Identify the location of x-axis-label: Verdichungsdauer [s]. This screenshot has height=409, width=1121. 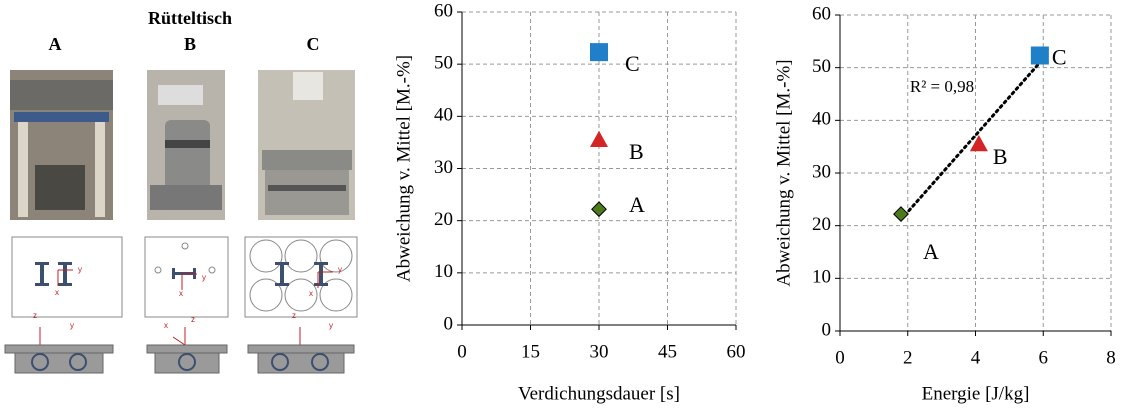
(599, 393).